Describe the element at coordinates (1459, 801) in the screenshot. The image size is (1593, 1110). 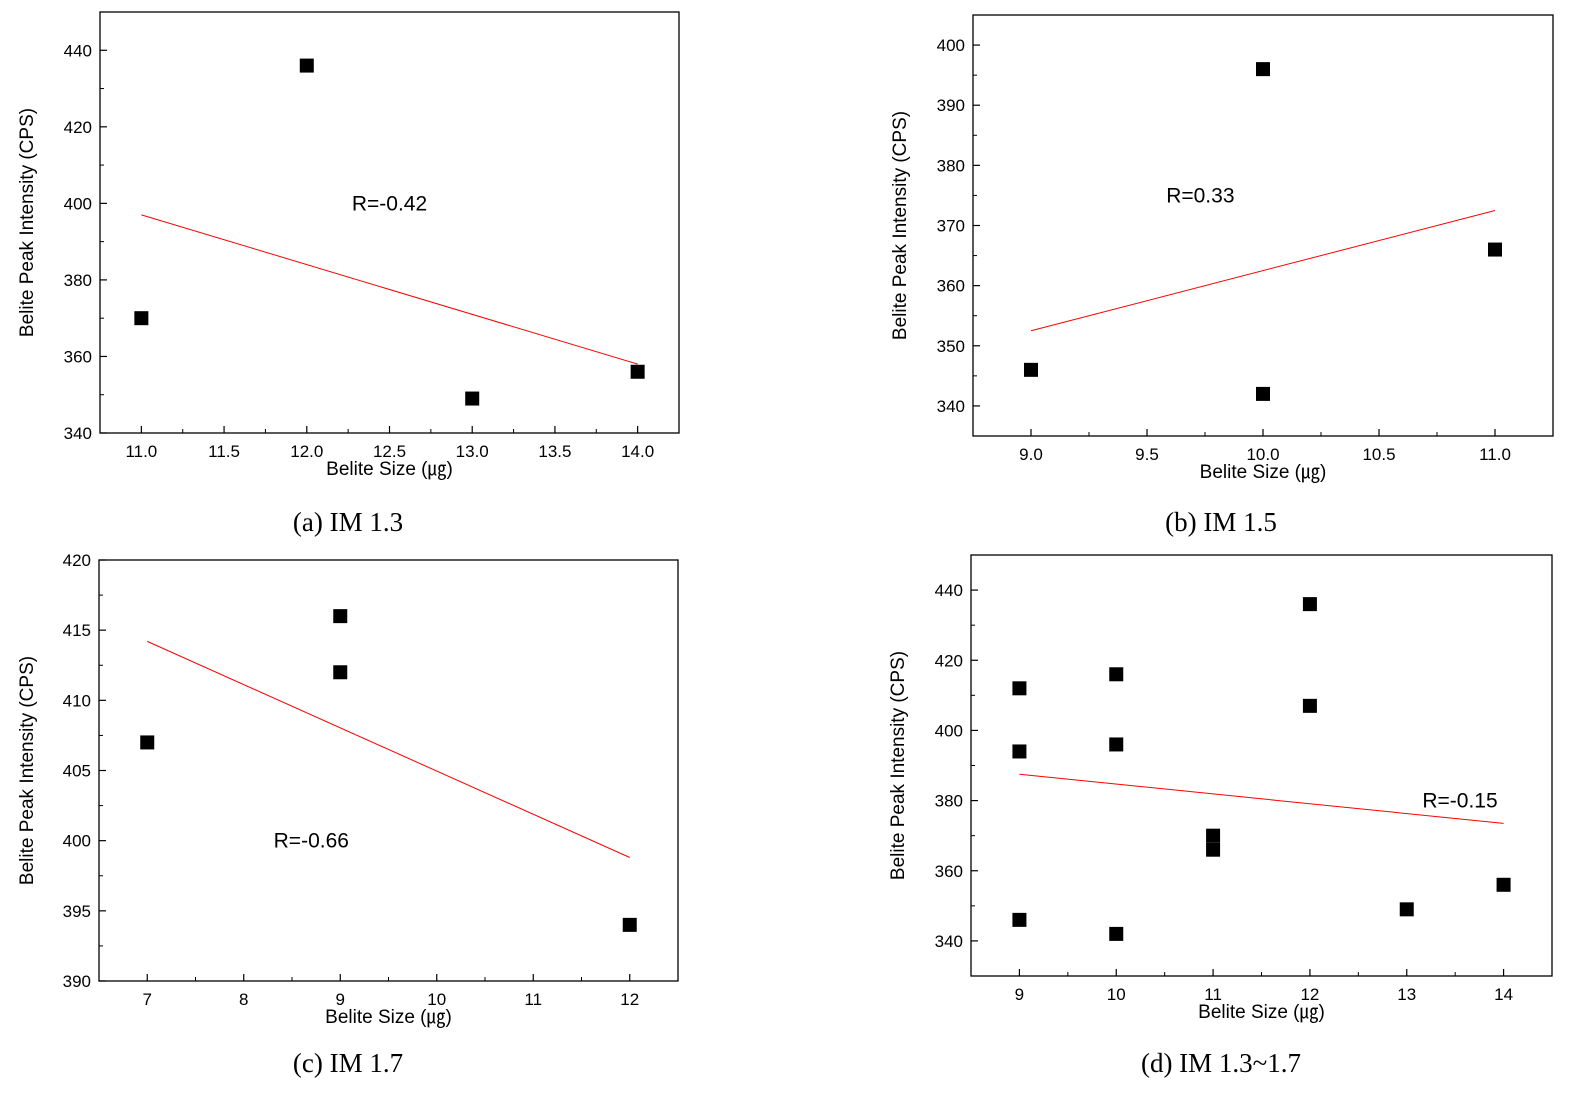
I see `correlation-label: R=-0.15` at that location.